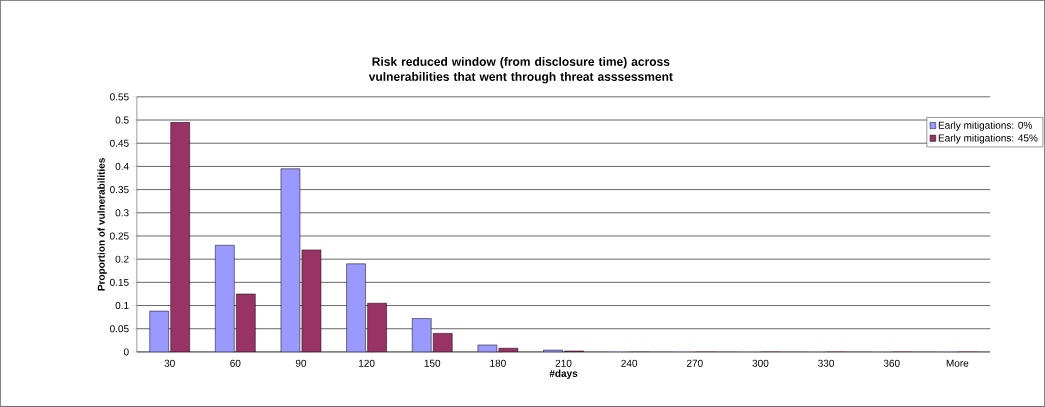 The width and height of the screenshot is (1045, 407). What do you see at coordinates (432, 363) in the screenshot?
I see `x-tick-label: 150` at bounding box center [432, 363].